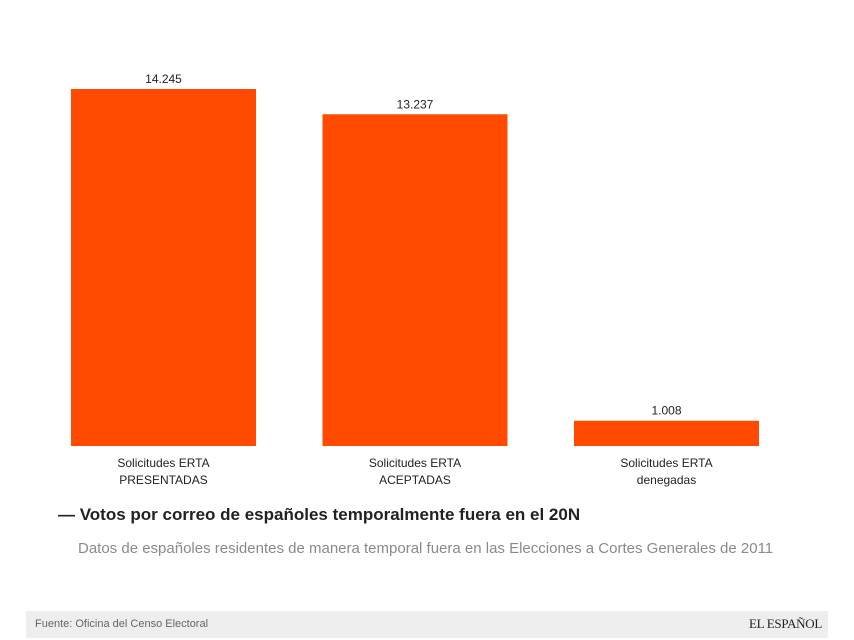  Describe the element at coordinates (666, 471) in the screenshot. I see `category-label-2: Solicitudes ERTA denegadas` at that location.